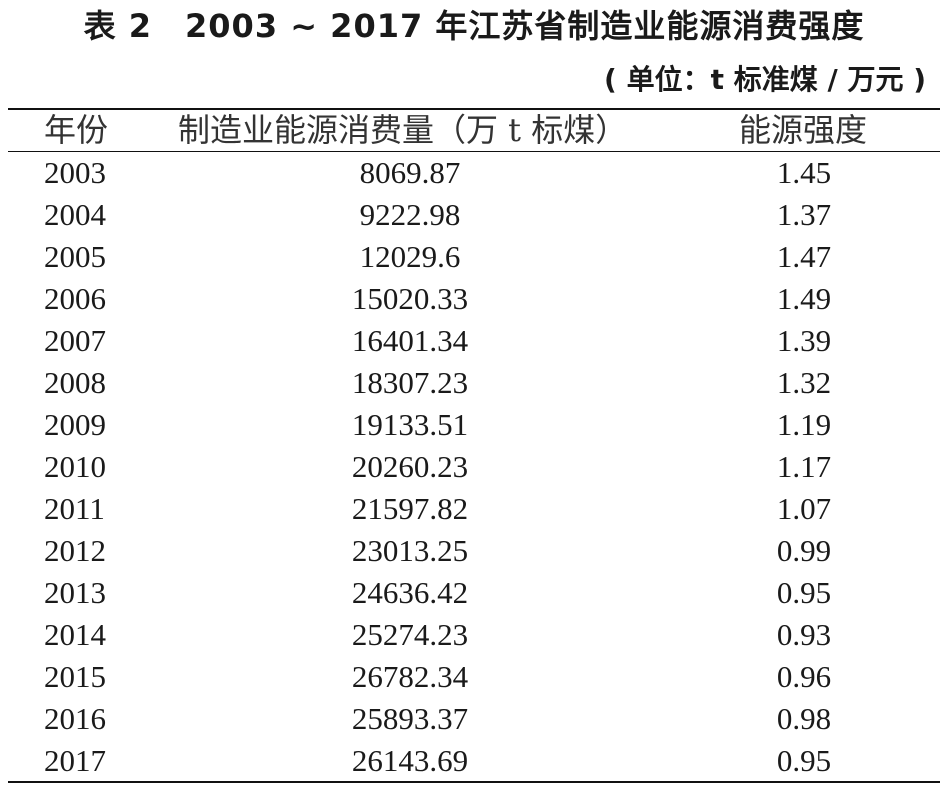 The width and height of the screenshot is (948, 792). What do you see at coordinates (765, 79) in the screenshot?
I see `unit-label: ( 单位：t 标准煤 / 万元 )` at bounding box center [765, 79].